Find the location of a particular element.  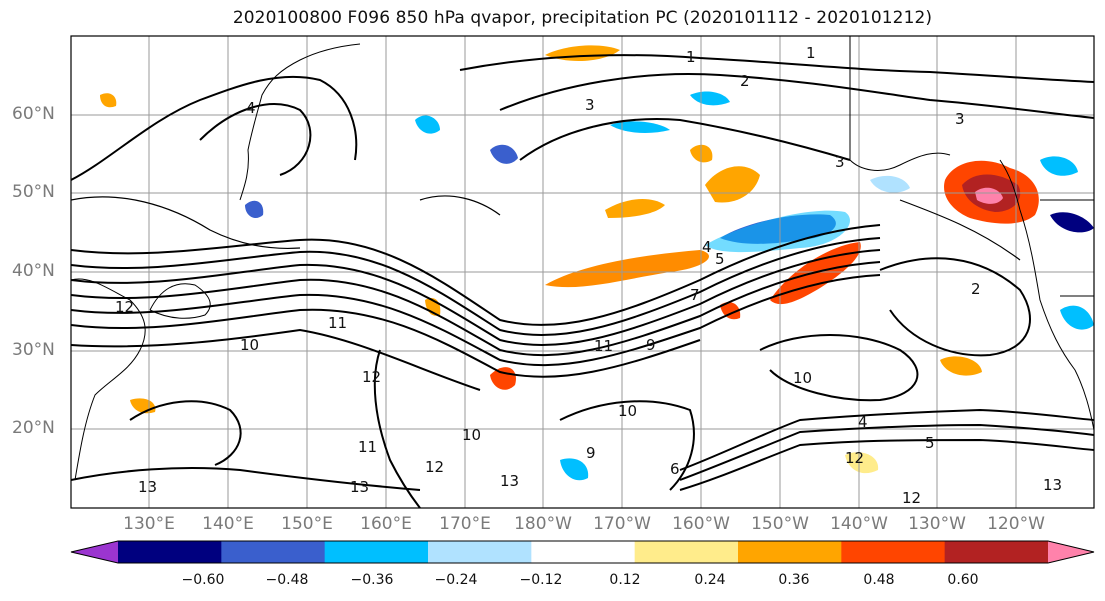

colorbar-tick: 0.36 is located at coordinates (794, 580).